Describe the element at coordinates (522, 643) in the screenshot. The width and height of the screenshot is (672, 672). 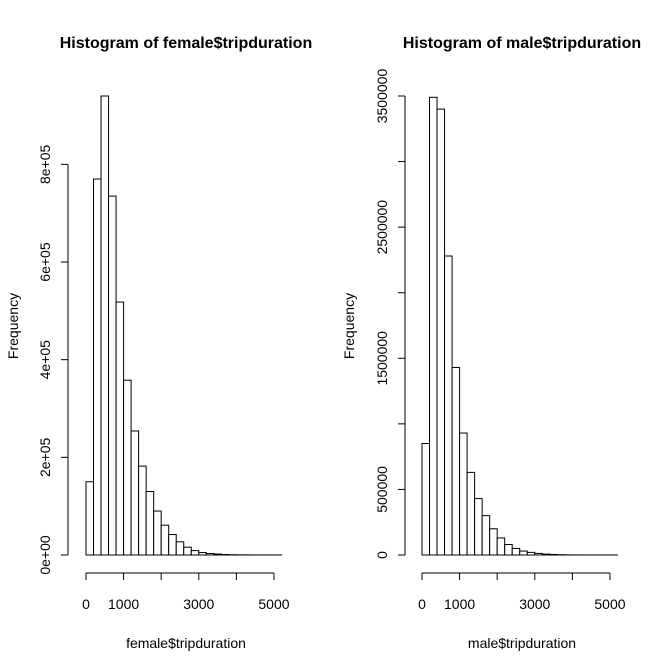
I see `x-axis-label: male$tripduration` at that location.